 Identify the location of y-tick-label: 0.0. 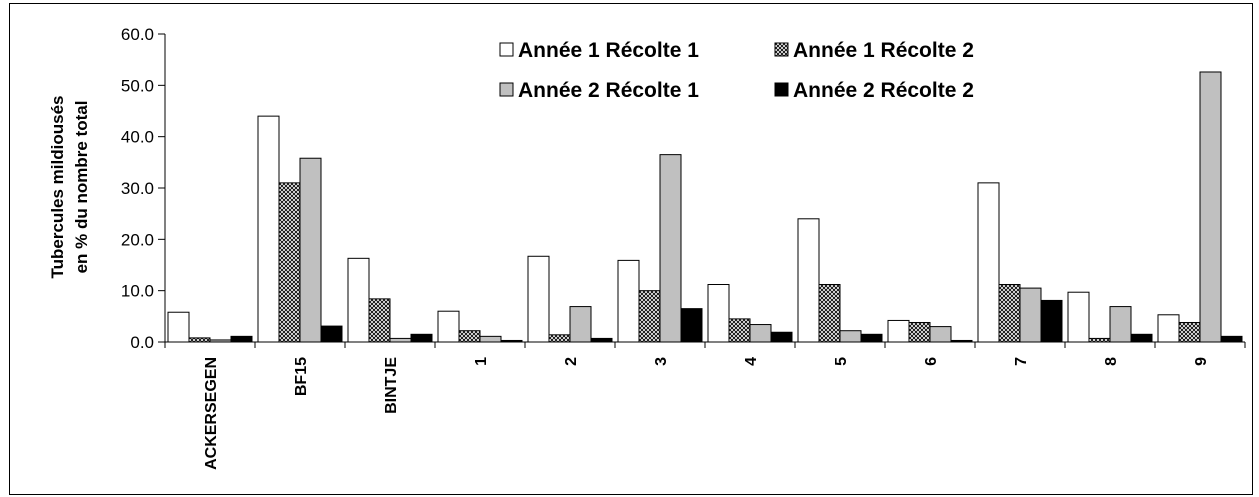
(142, 342).